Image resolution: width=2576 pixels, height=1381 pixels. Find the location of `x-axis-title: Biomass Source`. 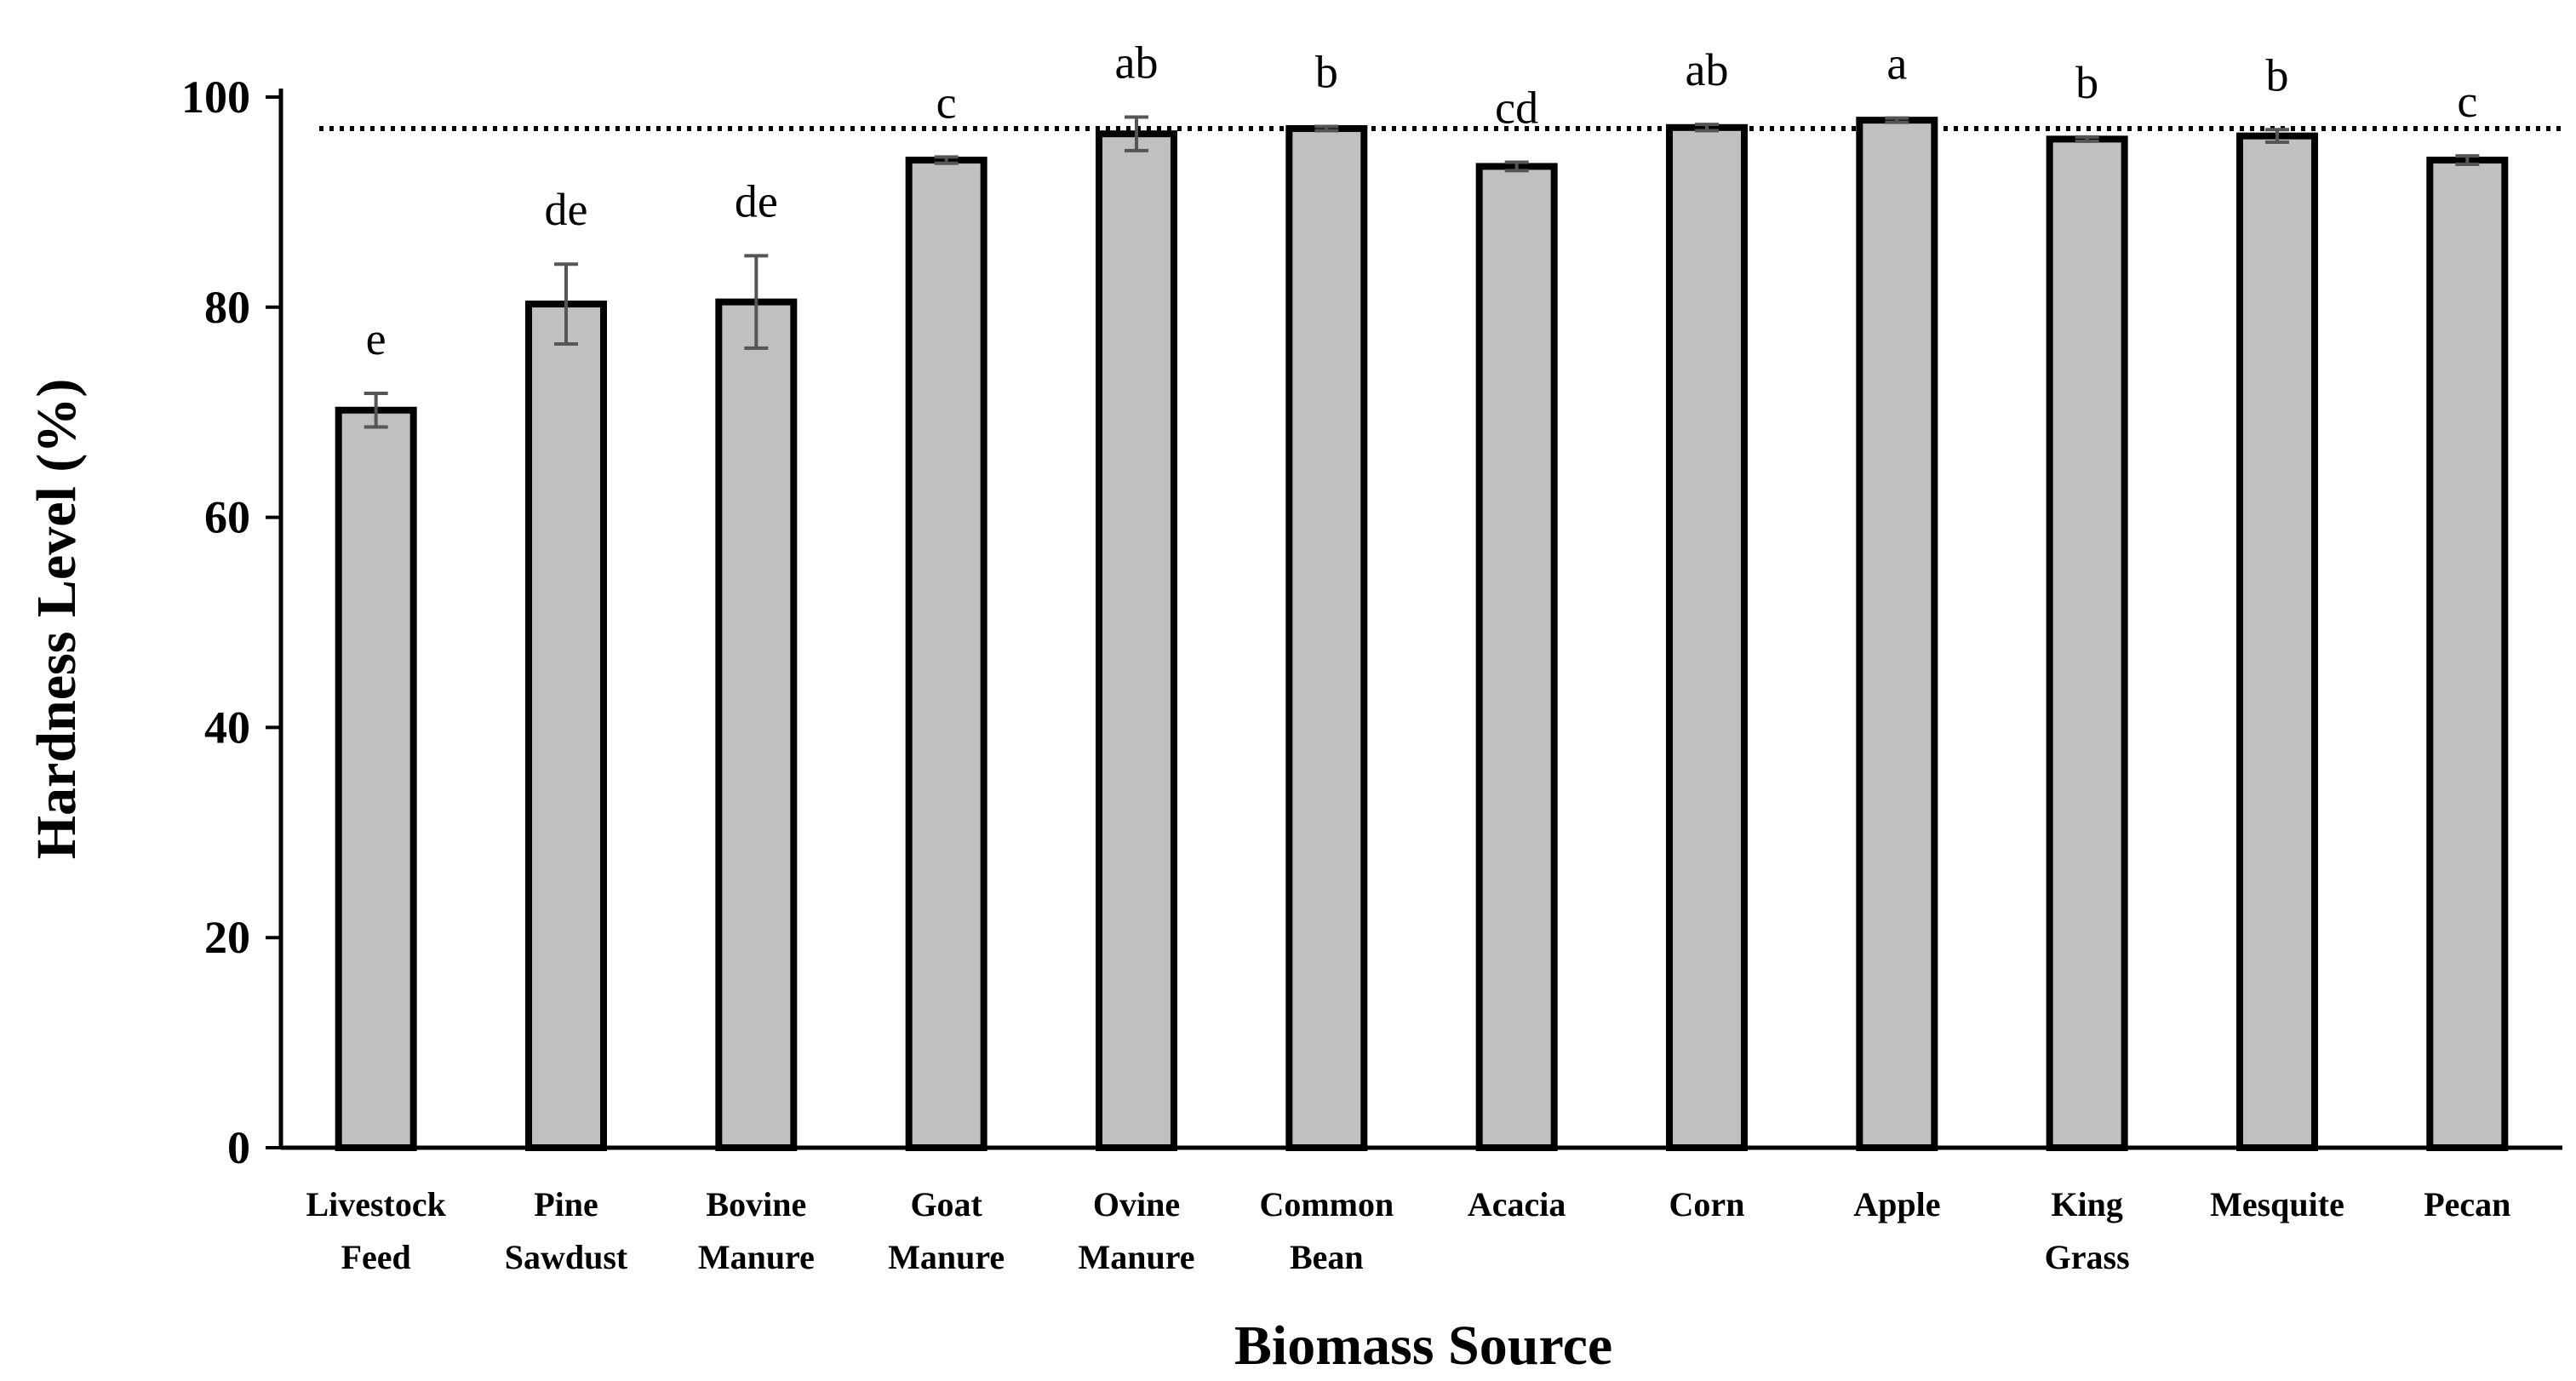

x-axis-title: Biomass Source is located at coordinates (1423, 1346).